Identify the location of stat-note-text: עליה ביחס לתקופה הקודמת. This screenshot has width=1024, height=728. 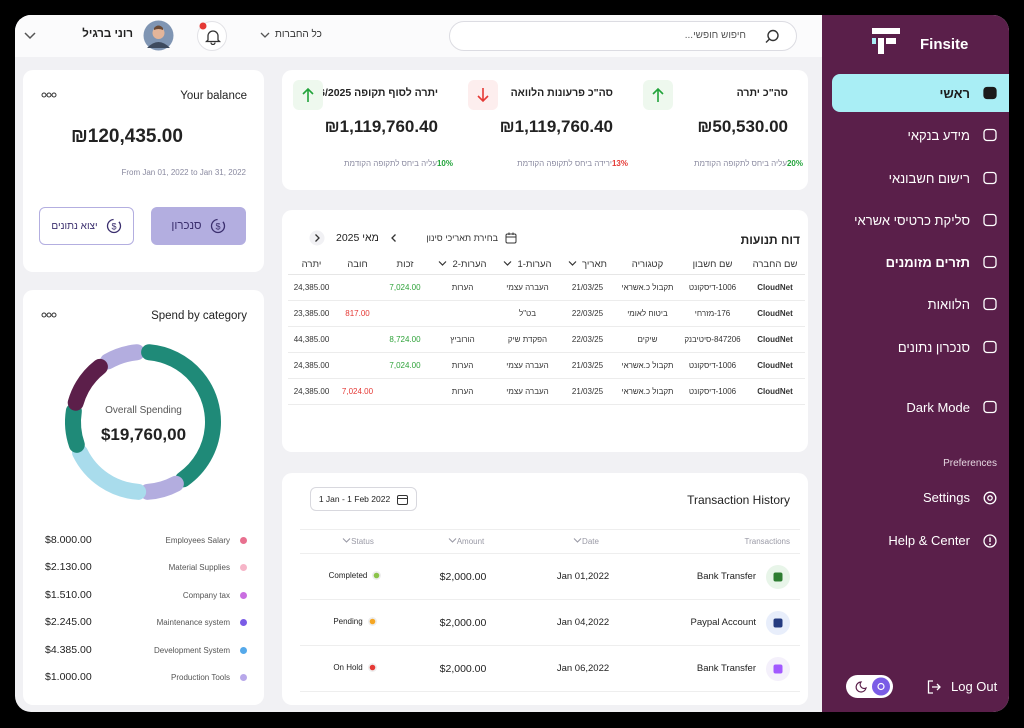
(390, 163).